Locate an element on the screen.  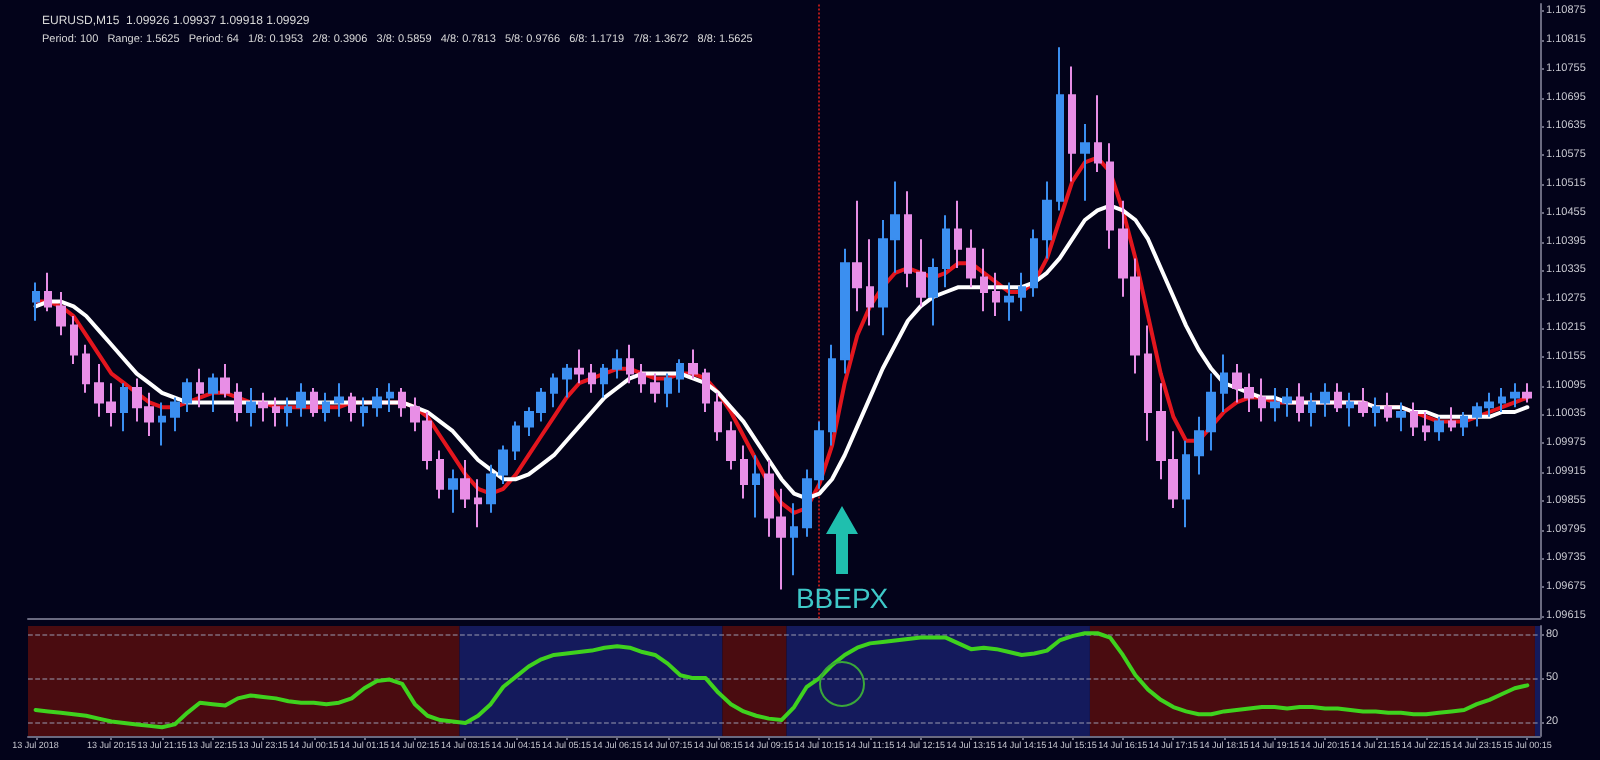
line-series is located at coordinates (781, 680).